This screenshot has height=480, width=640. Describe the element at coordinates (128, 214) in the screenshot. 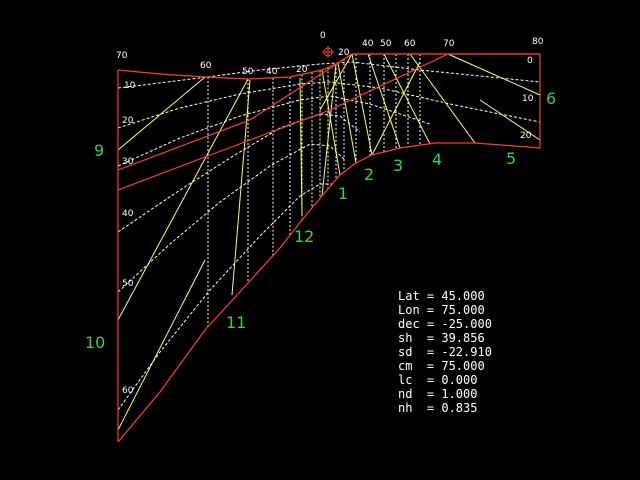

I see `left-tick-label: 40` at that location.